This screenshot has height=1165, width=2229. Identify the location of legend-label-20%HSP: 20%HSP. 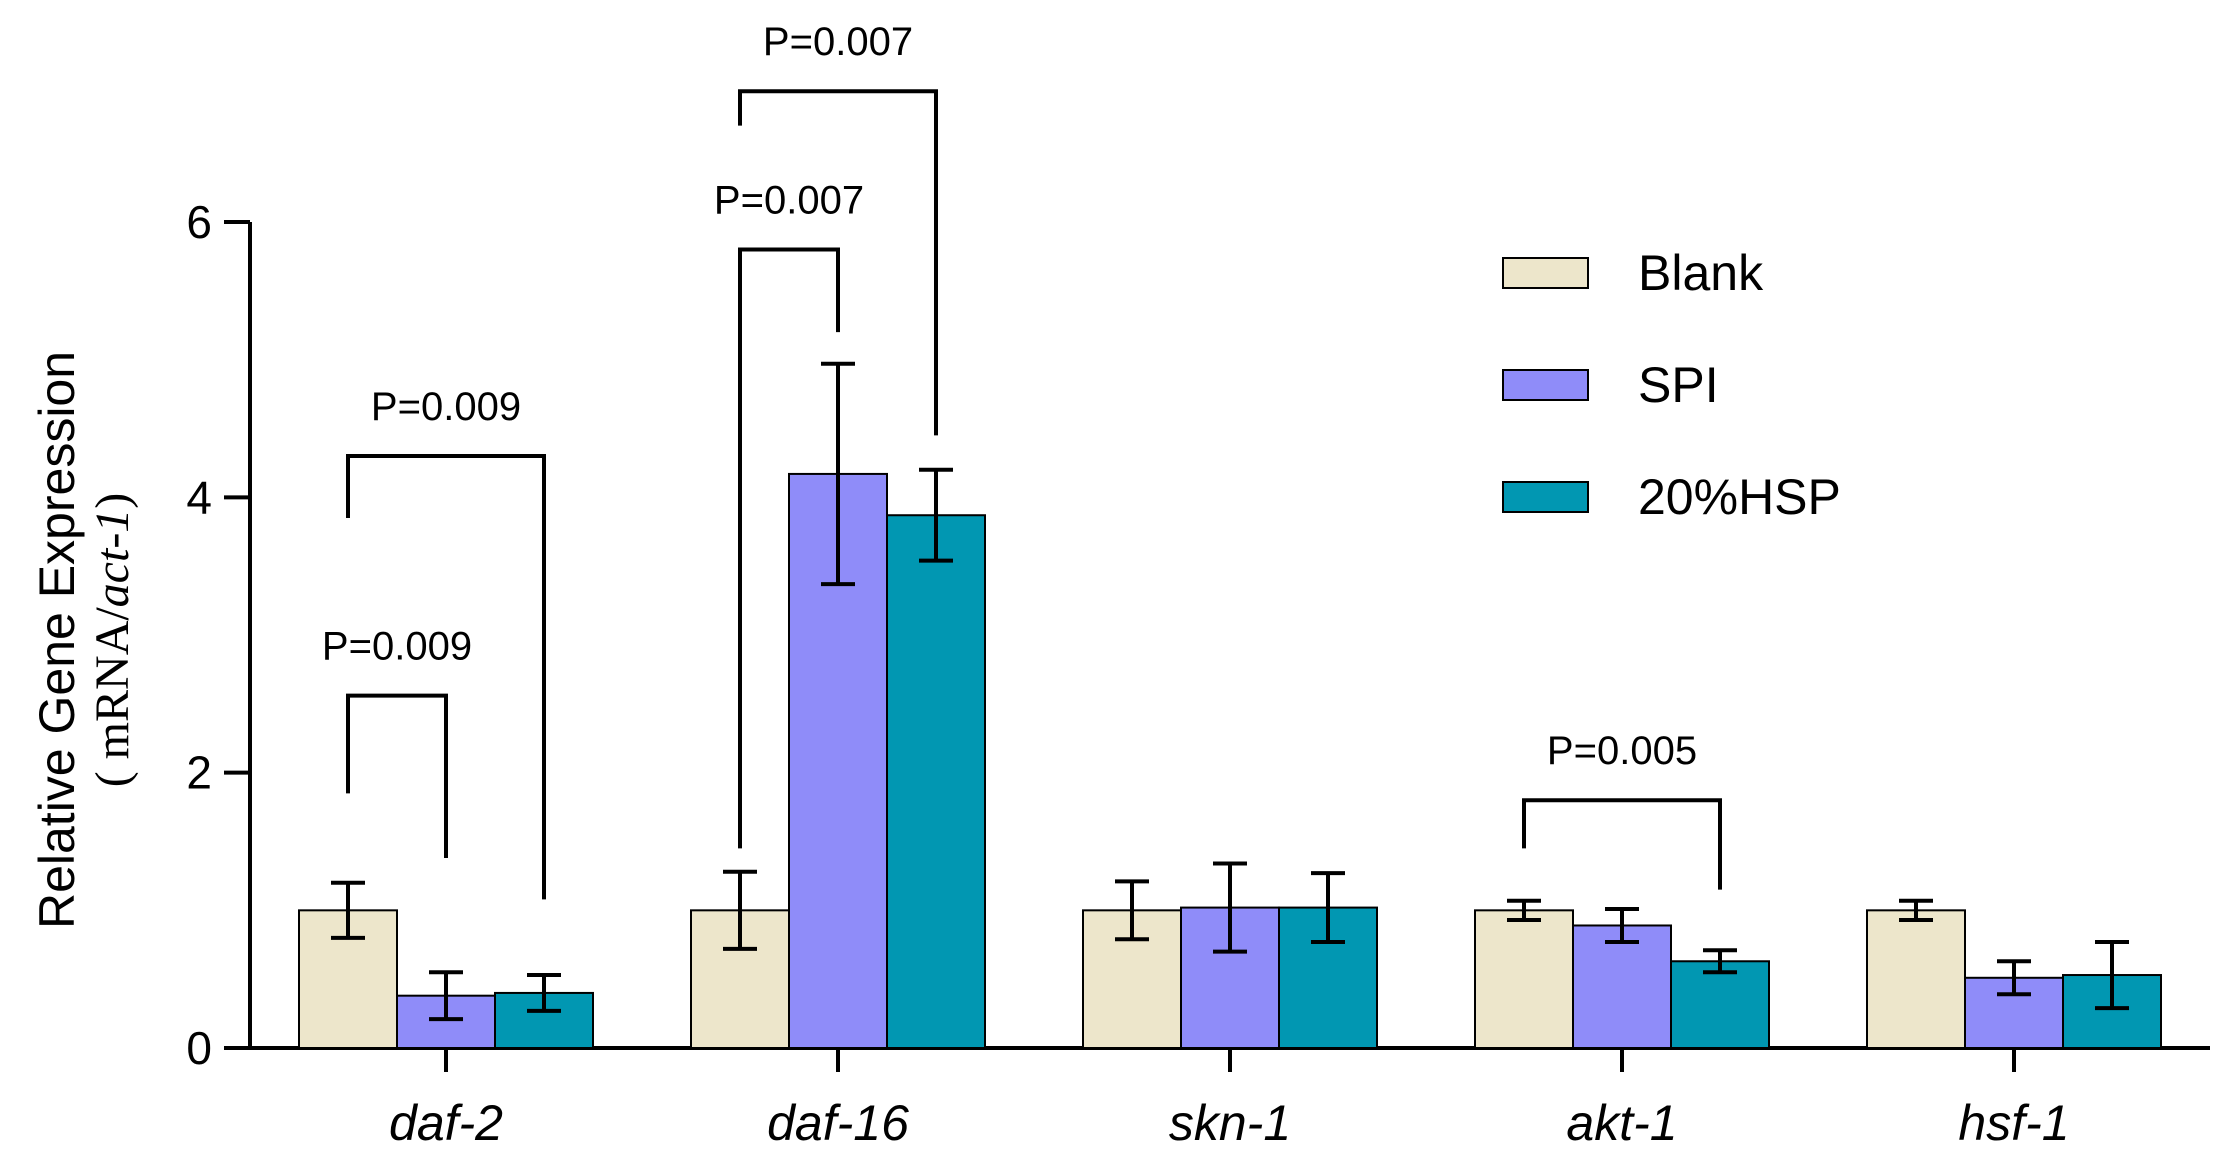
(1739, 497).